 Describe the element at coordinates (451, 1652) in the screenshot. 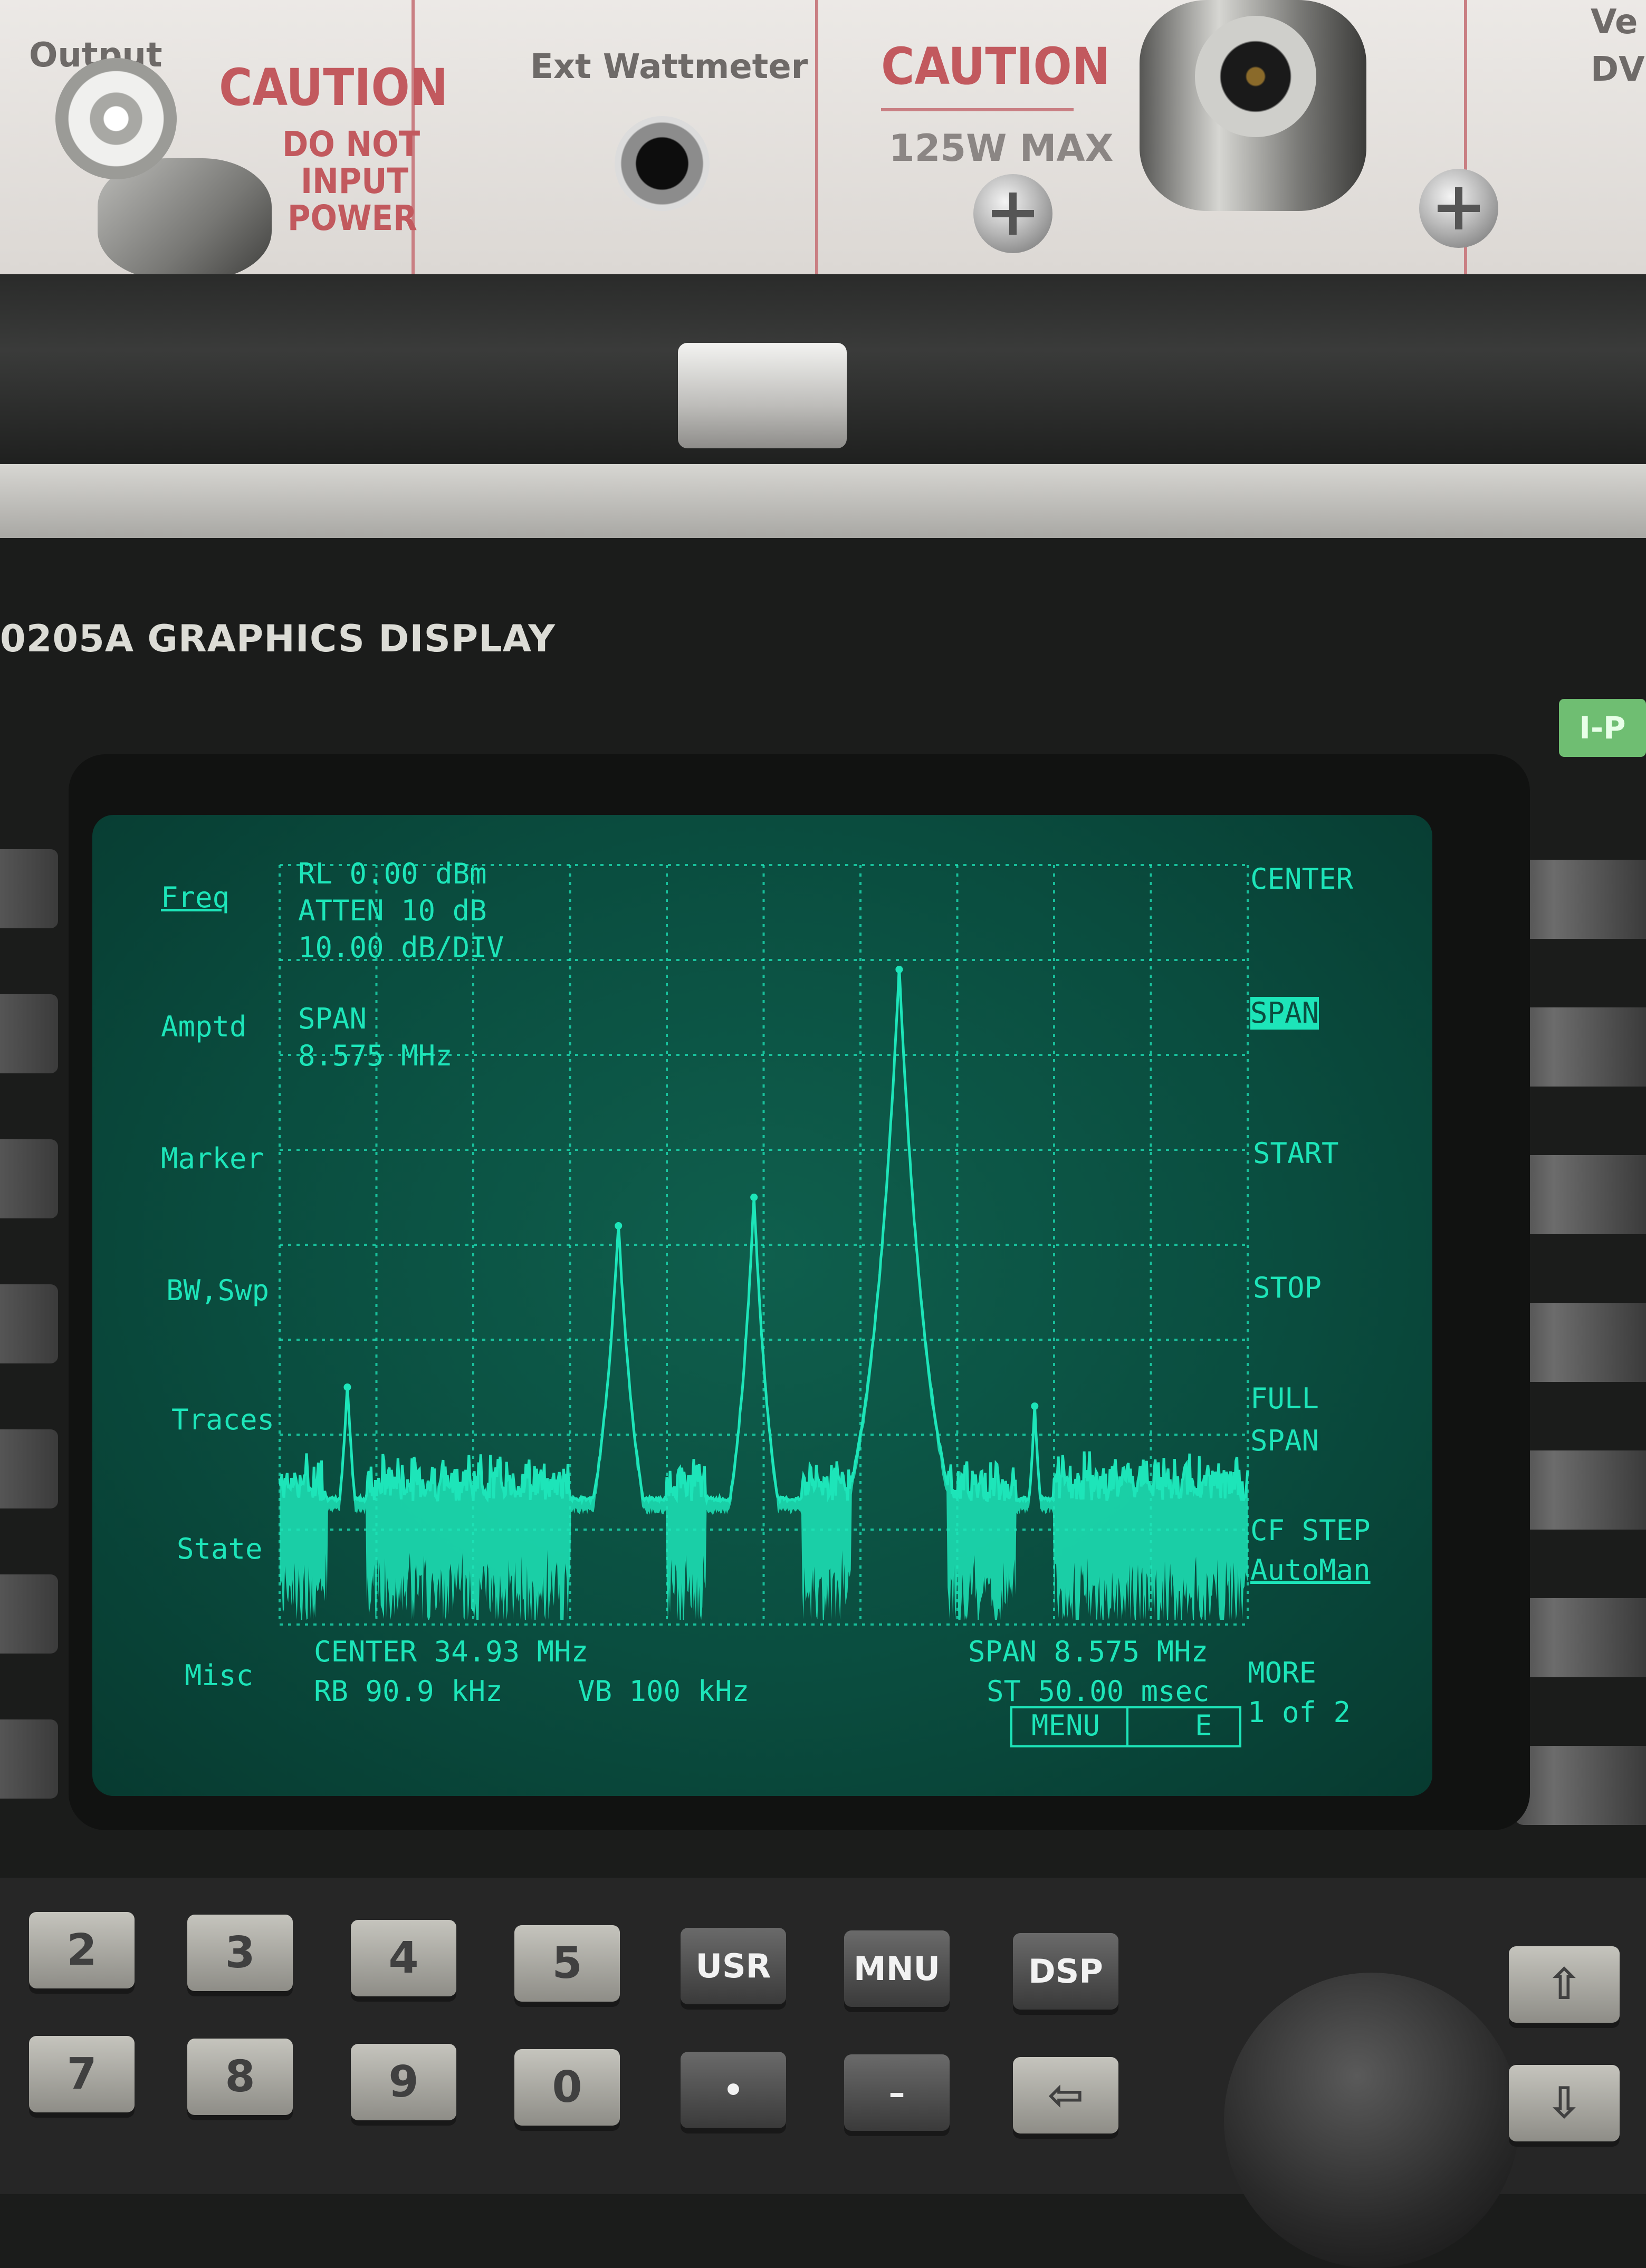

I see `center-frequency: CENTER 34.93 MHz` at that location.